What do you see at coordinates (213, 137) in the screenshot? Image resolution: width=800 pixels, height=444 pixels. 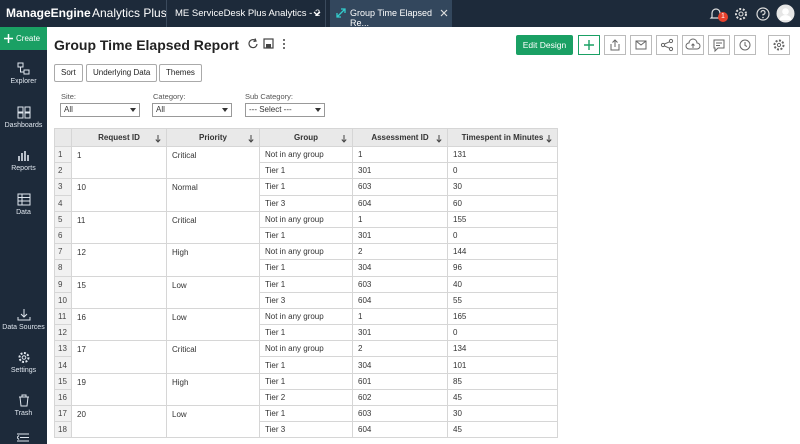 I see `column-header: Priority` at bounding box center [213, 137].